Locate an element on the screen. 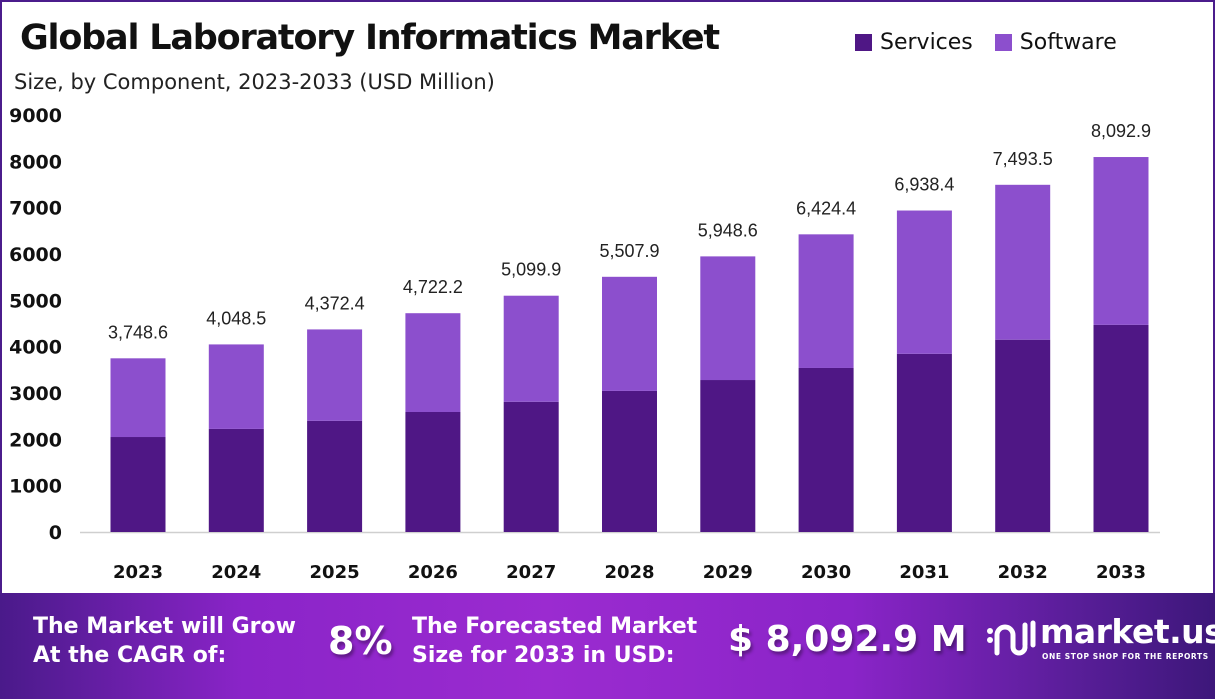  total-label-2029: 5,948.6 is located at coordinates (728, 230).